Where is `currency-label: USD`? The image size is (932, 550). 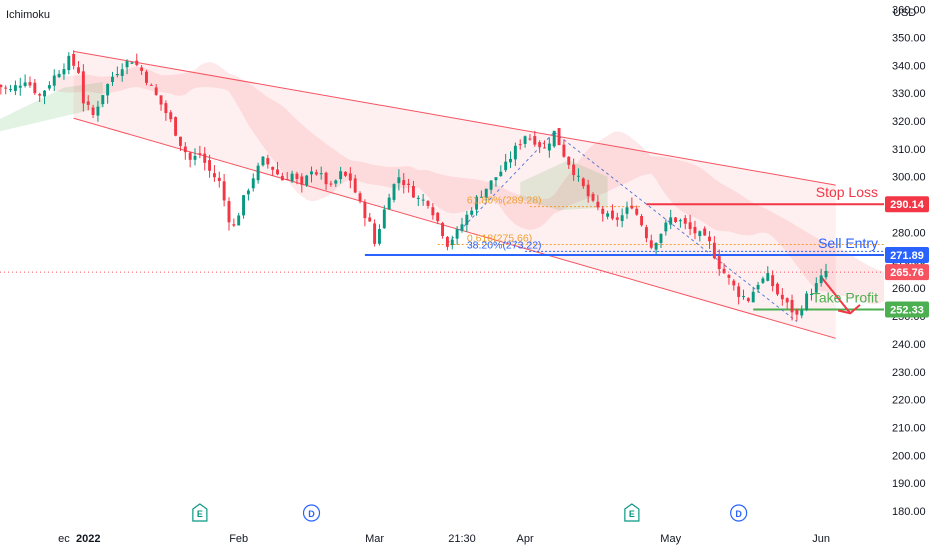 currency-label: USD is located at coordinates (904, 13).